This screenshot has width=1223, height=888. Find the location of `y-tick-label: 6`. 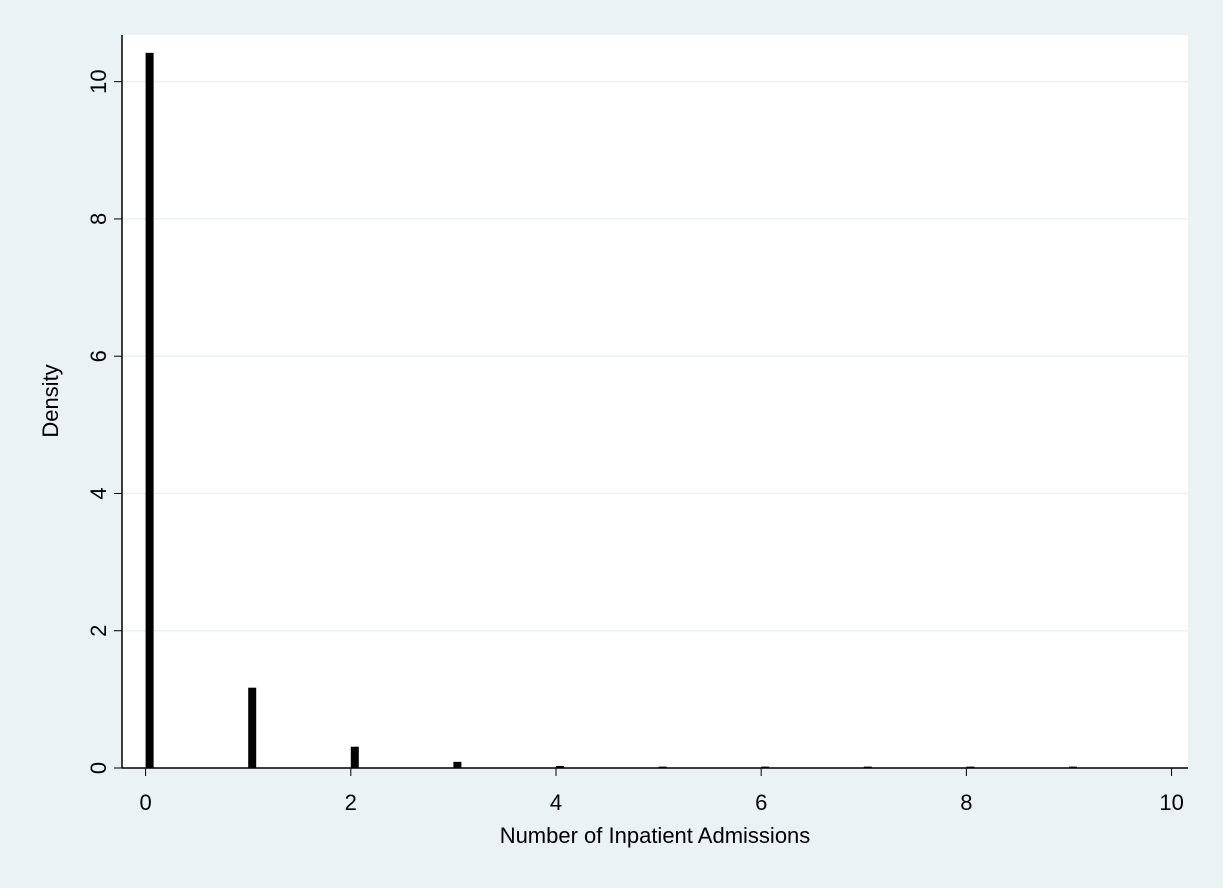

y-tick-label: 6 is located at coordinates (98, 356).